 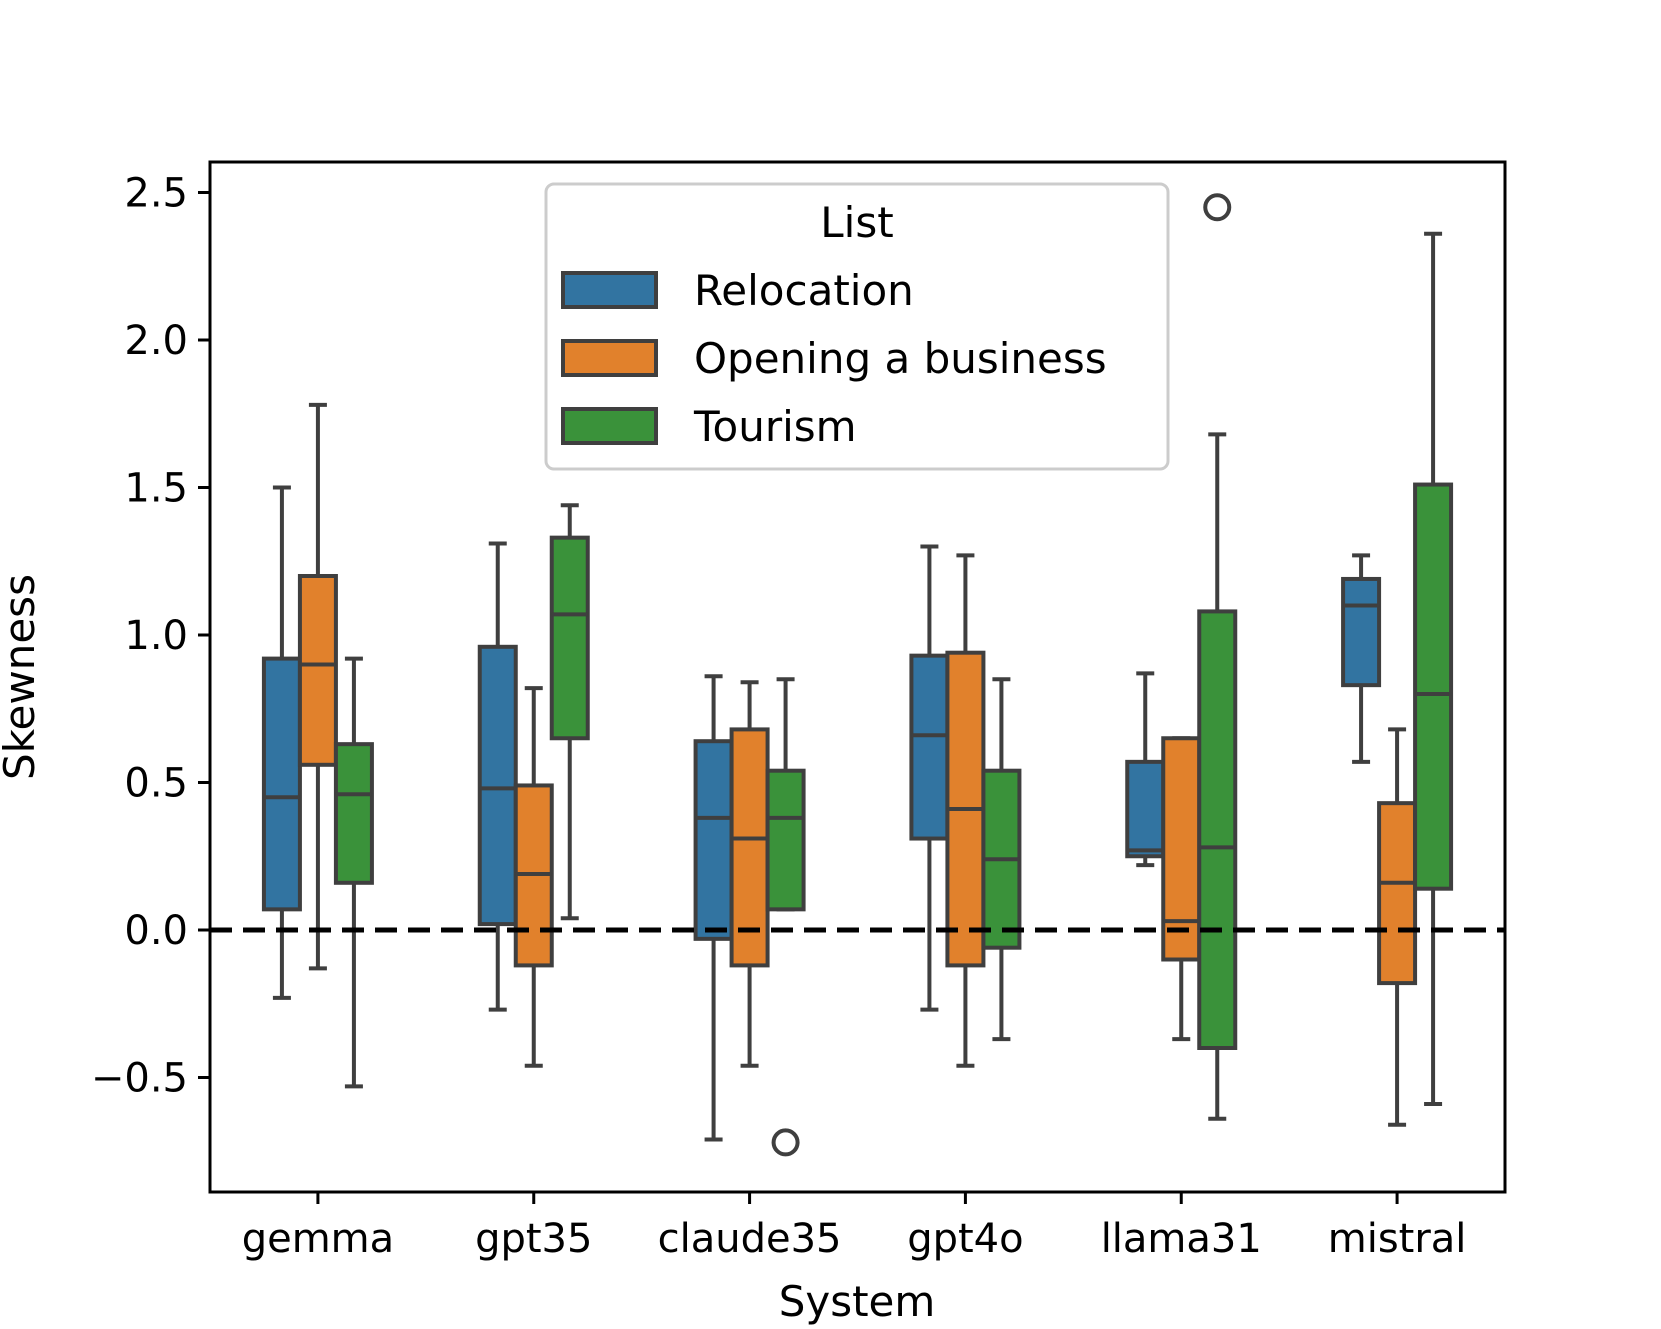 I want to click on box-relocation-gpt4o, so click(x=929, y=778).